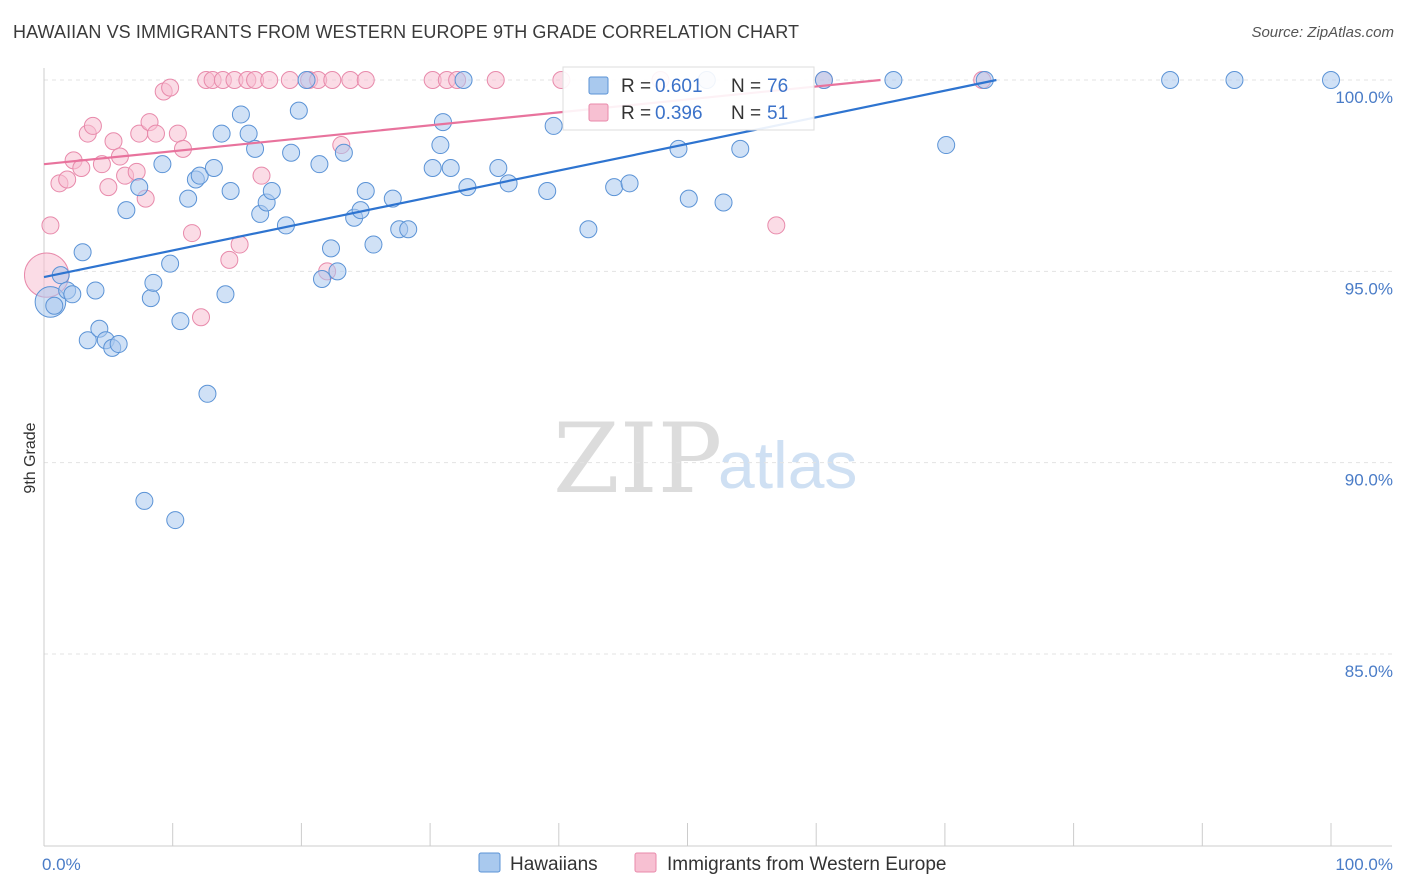  I want to click on bottom-legend-label-immigrants: Immigrants from Western Europe, so click(806, 864).